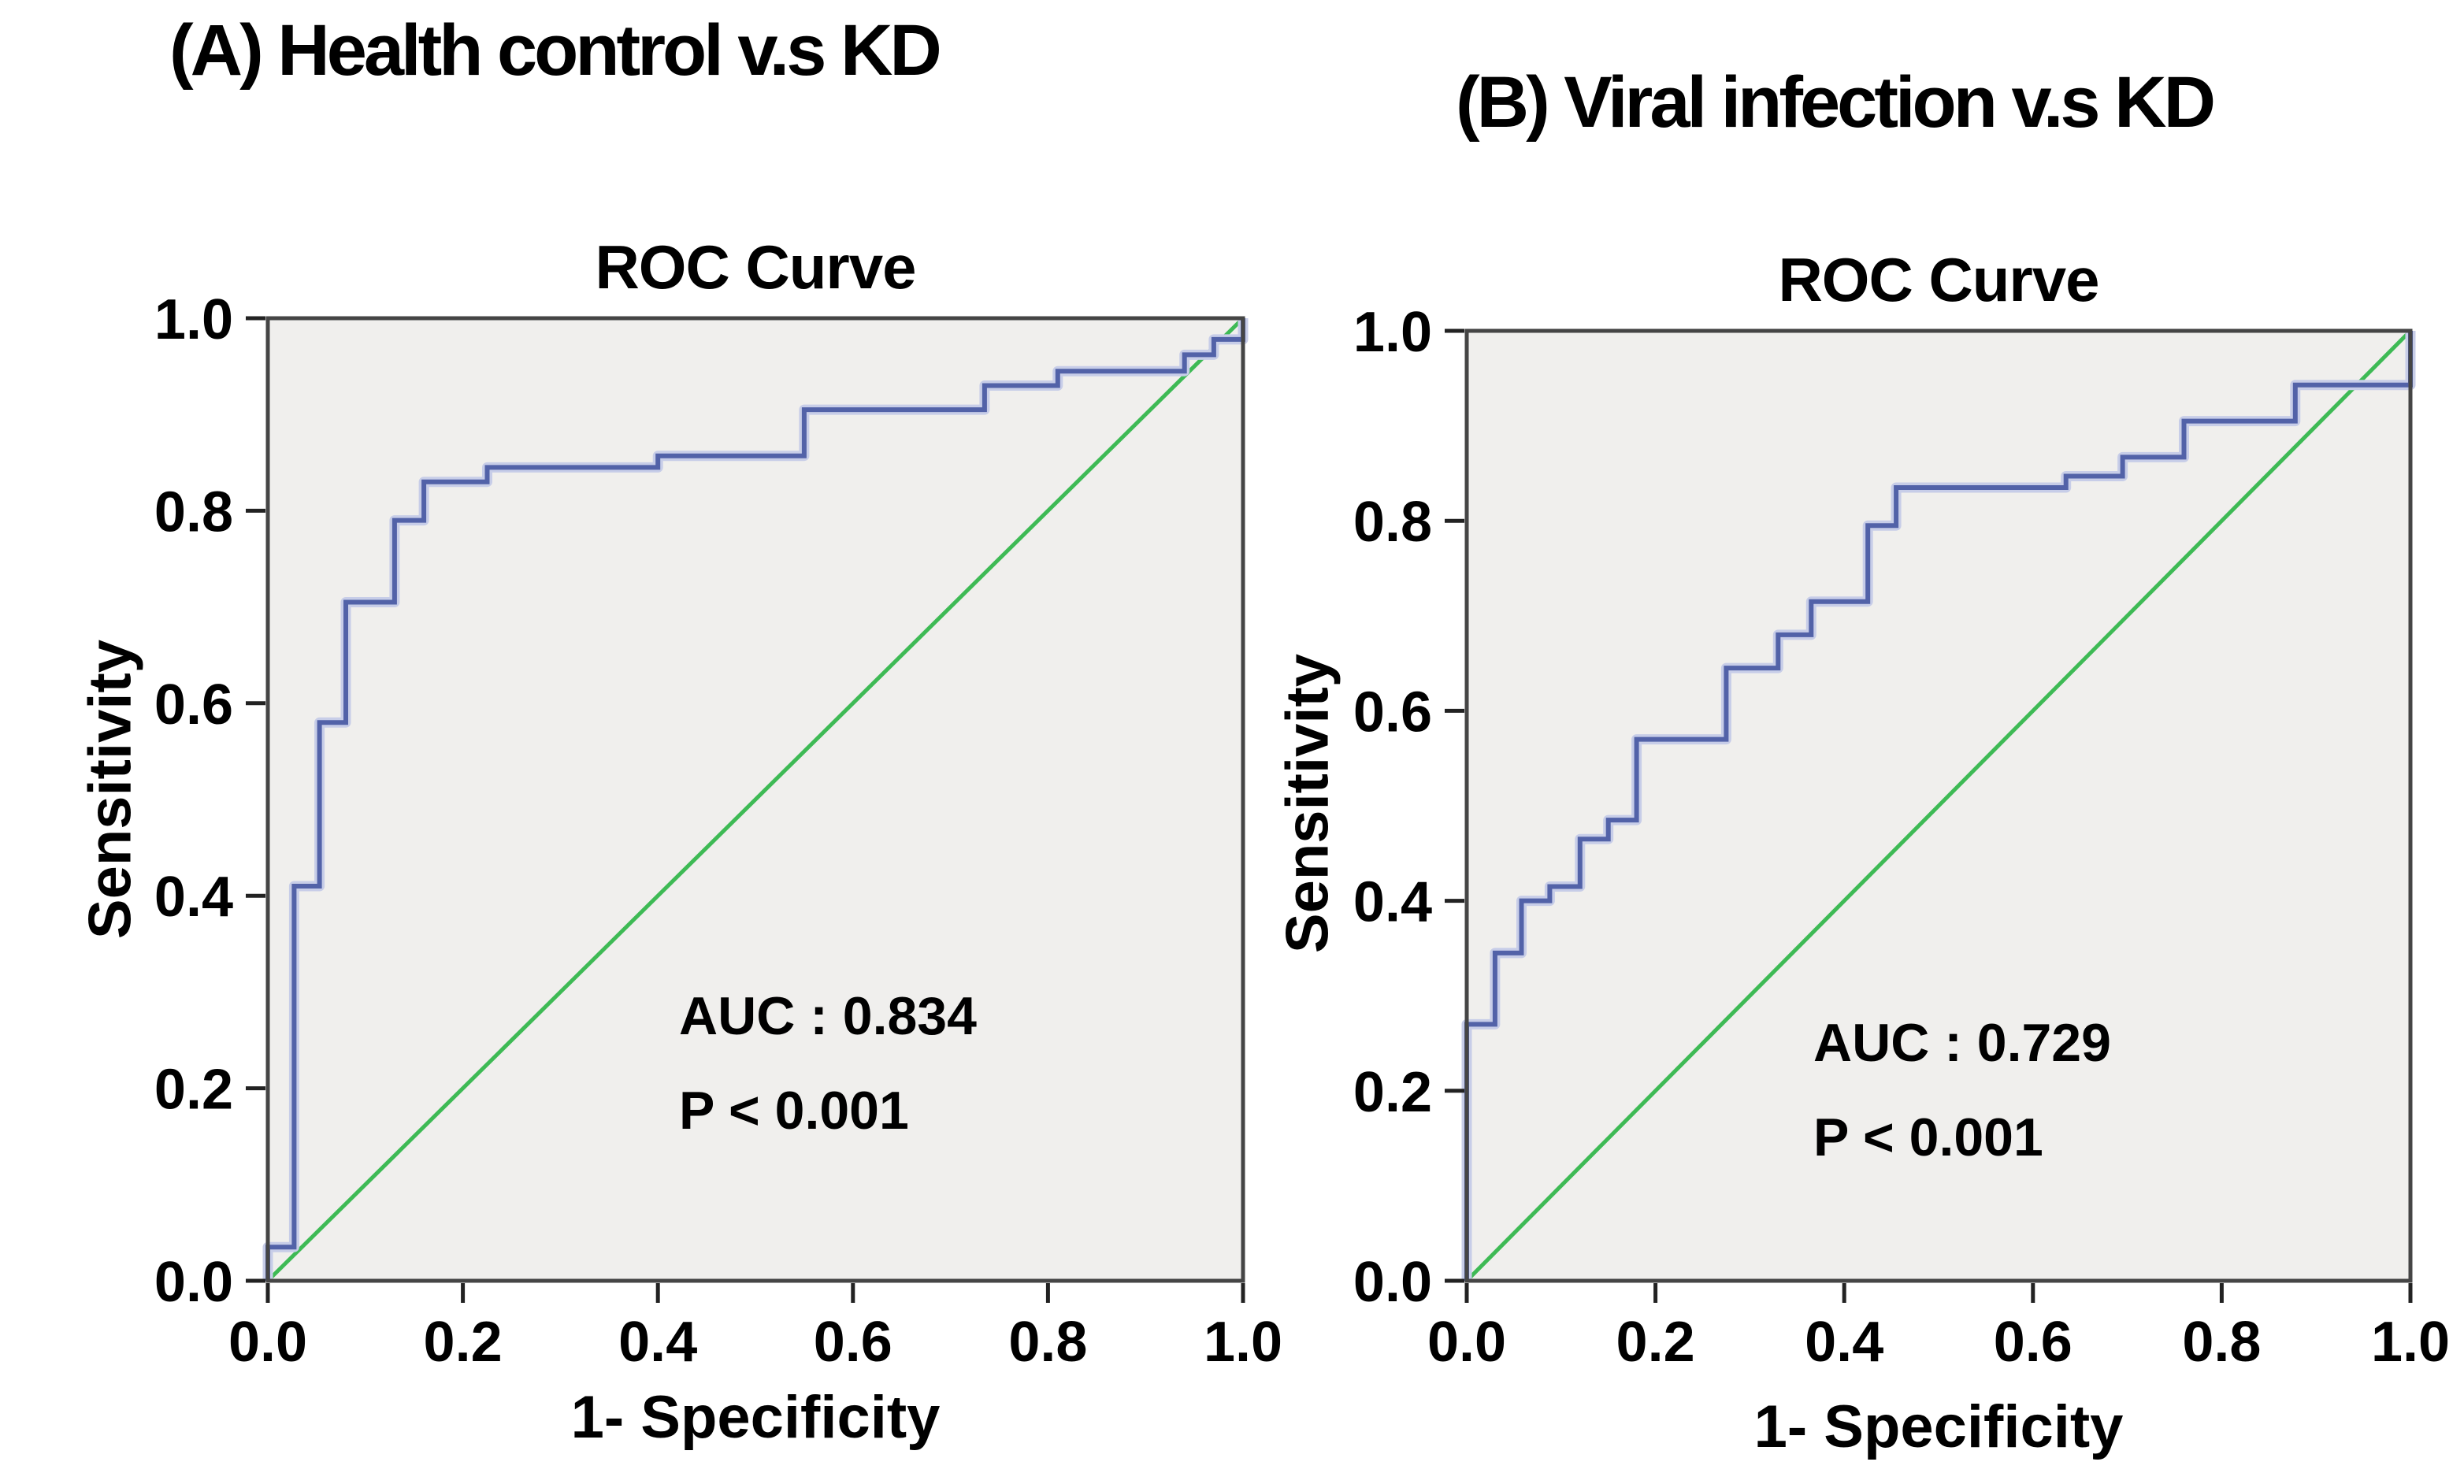 This screenshot has width=2464, height=1484. I want to click on panel-b-y-axis-label: Sensitivity, so click(1307, 803).